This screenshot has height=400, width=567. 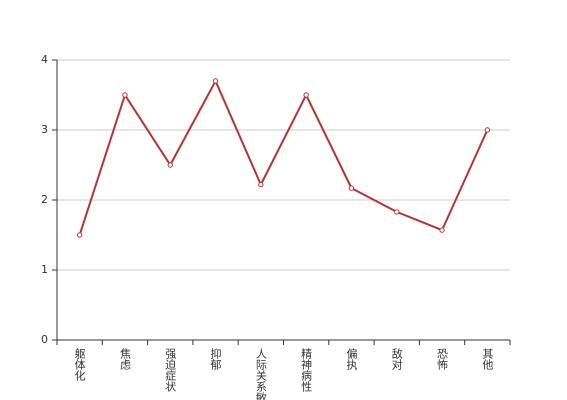 What do you see at coordinates (79, 365) in the screenshot?
I see `x-tick-label: 躯体化` at bounding box center [79, 365].